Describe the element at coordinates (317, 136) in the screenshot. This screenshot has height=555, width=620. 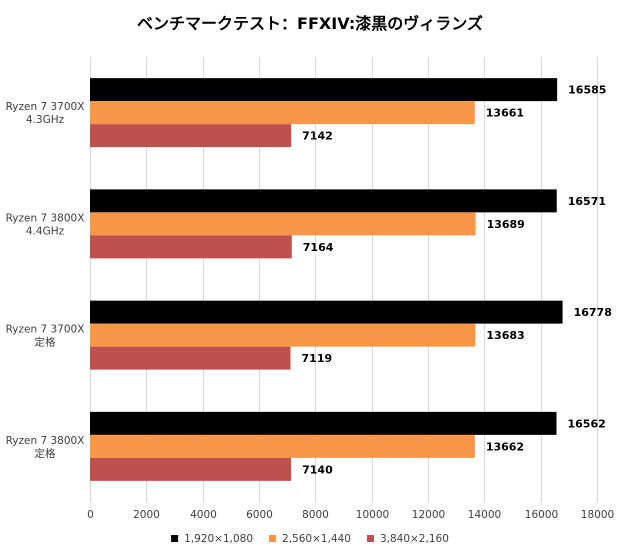
I see `data-label: 7142` at that location.